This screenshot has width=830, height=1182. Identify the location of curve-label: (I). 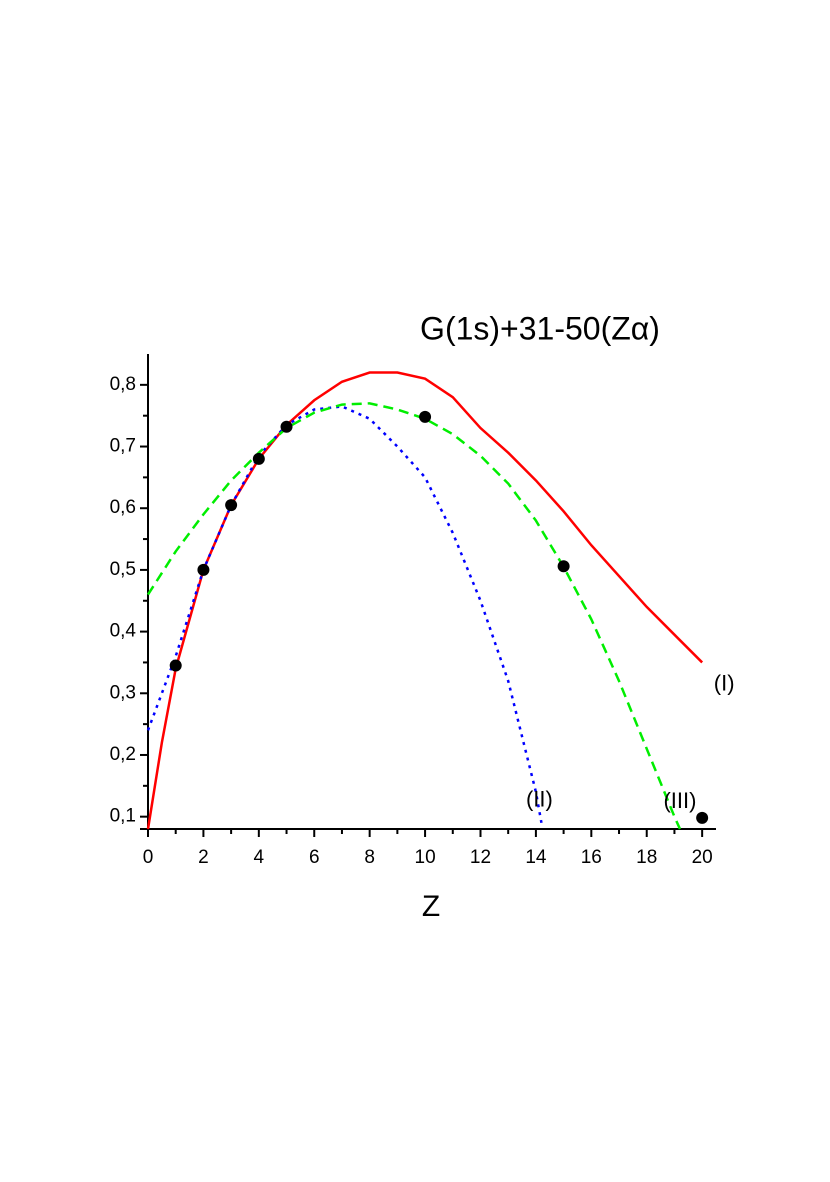
(724, 682).